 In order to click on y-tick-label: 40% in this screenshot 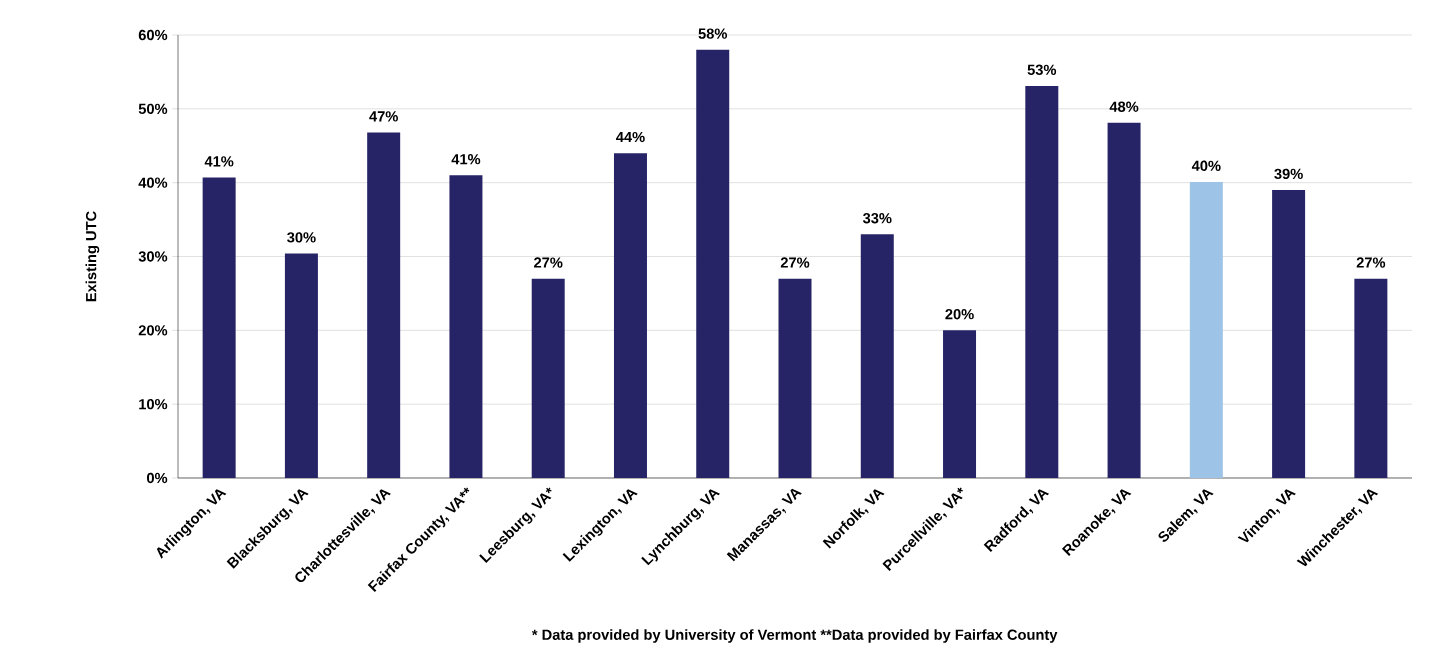, I will do `click(153, 182)`.